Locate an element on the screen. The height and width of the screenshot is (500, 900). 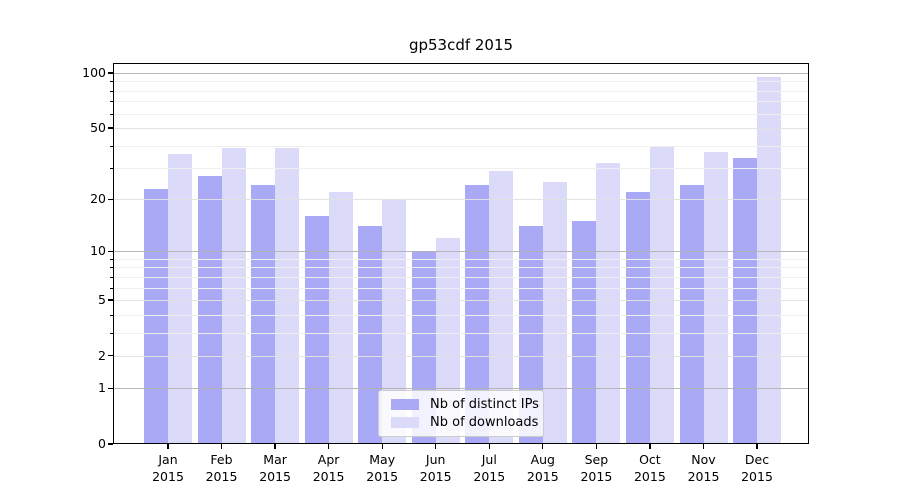
legend: Nb of distinct IPs Nb of downloads is located at coordinates (461, 413).